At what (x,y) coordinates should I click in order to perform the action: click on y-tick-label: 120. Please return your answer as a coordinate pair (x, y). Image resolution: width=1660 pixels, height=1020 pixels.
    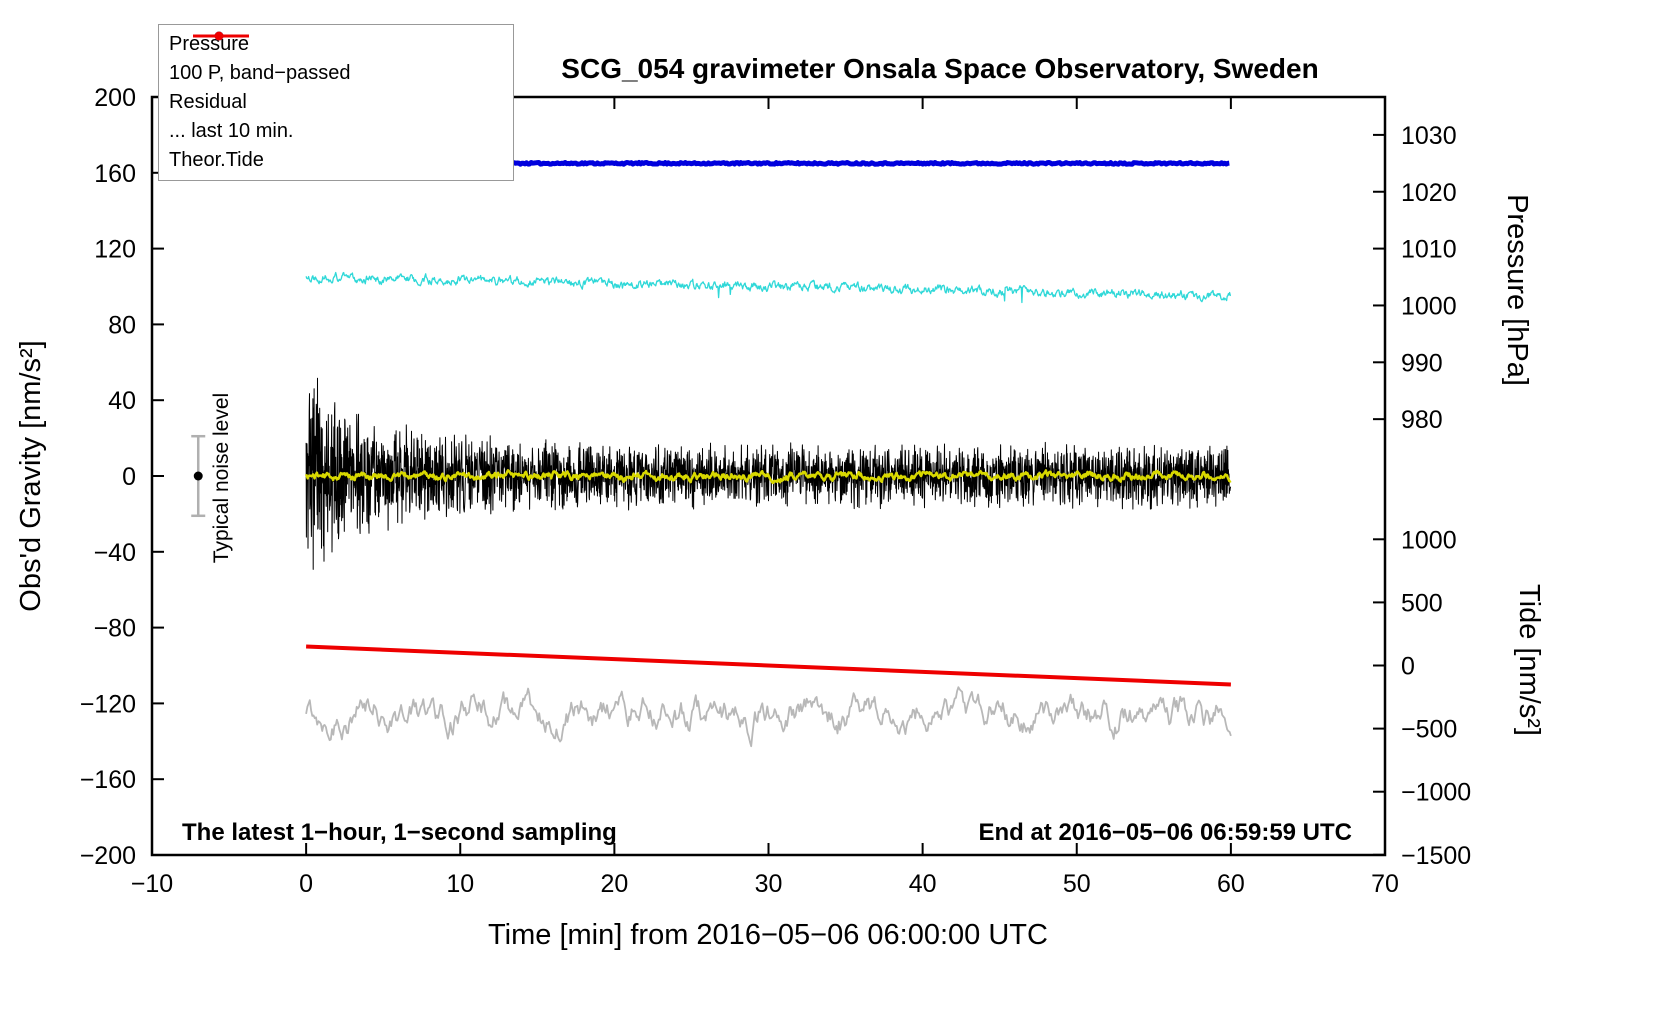
    Looking at the image, I should click on (115, 250).